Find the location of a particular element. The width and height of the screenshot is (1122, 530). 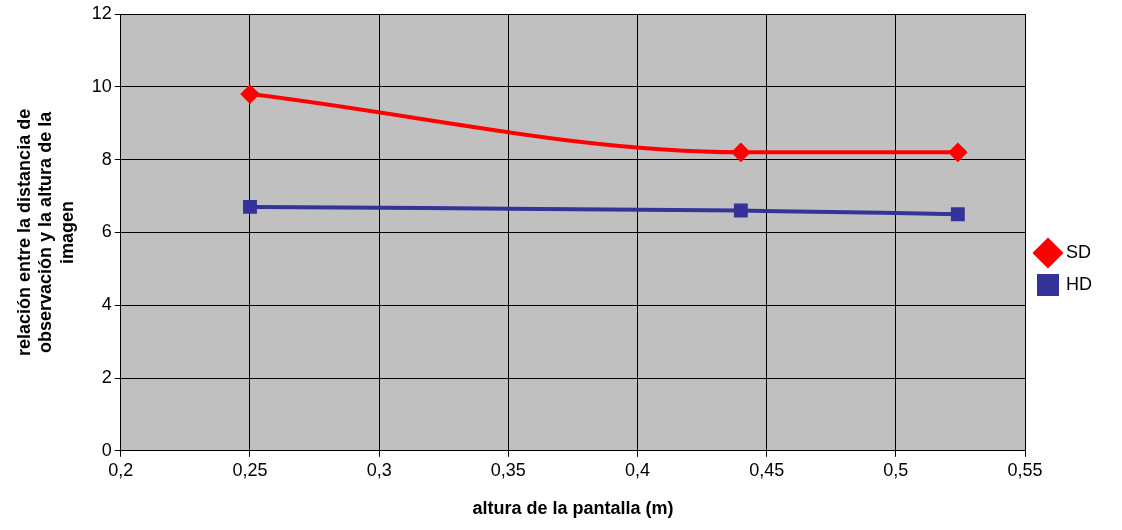

x-tick-label: 0,4 is located at coordinates (637, 469).